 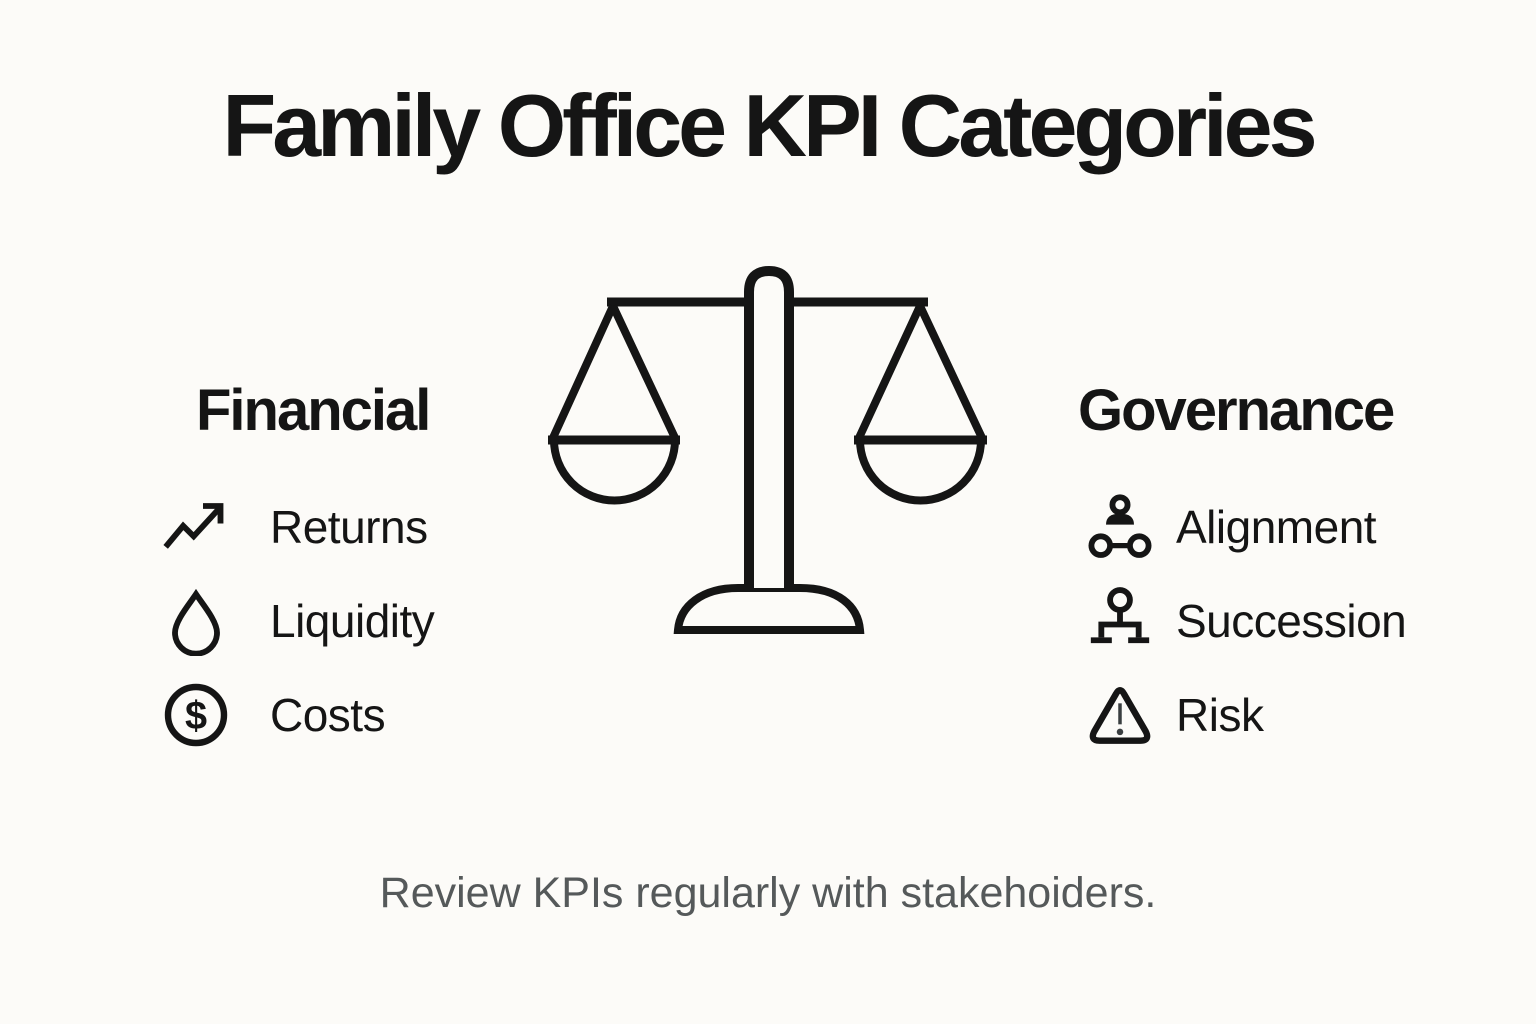 I want to click on item-label: Succession, so click(x=1291, y=621).